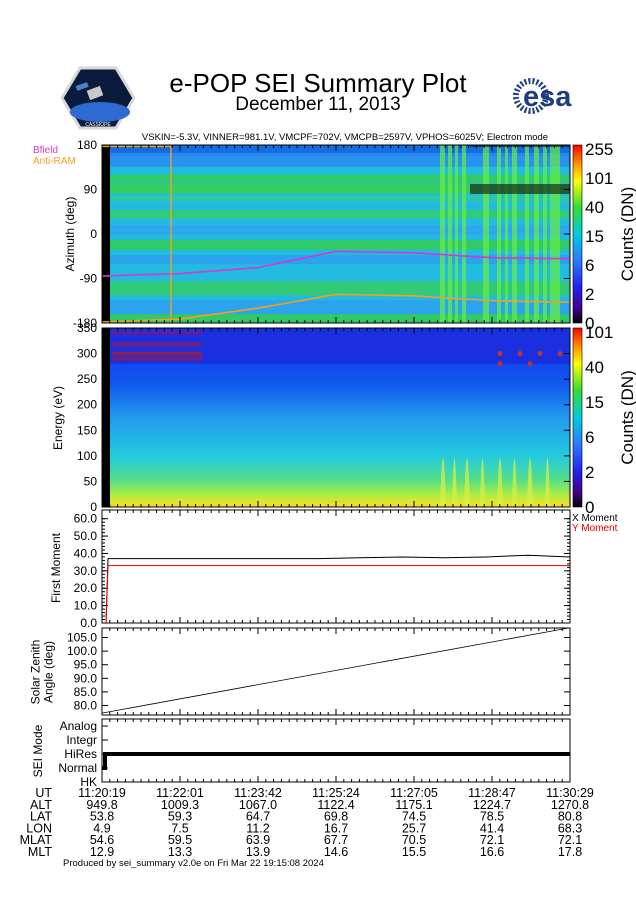  I want to click on ephemeris-cell: 74.5, so click(414, 817).